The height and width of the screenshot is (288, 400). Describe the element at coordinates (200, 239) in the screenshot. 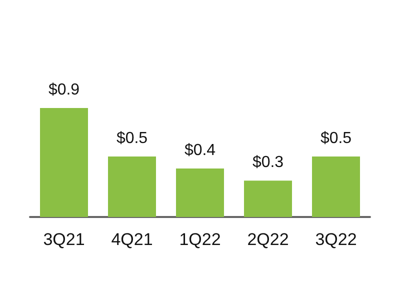

I see `x-tick-label: 1Q22` at that location.